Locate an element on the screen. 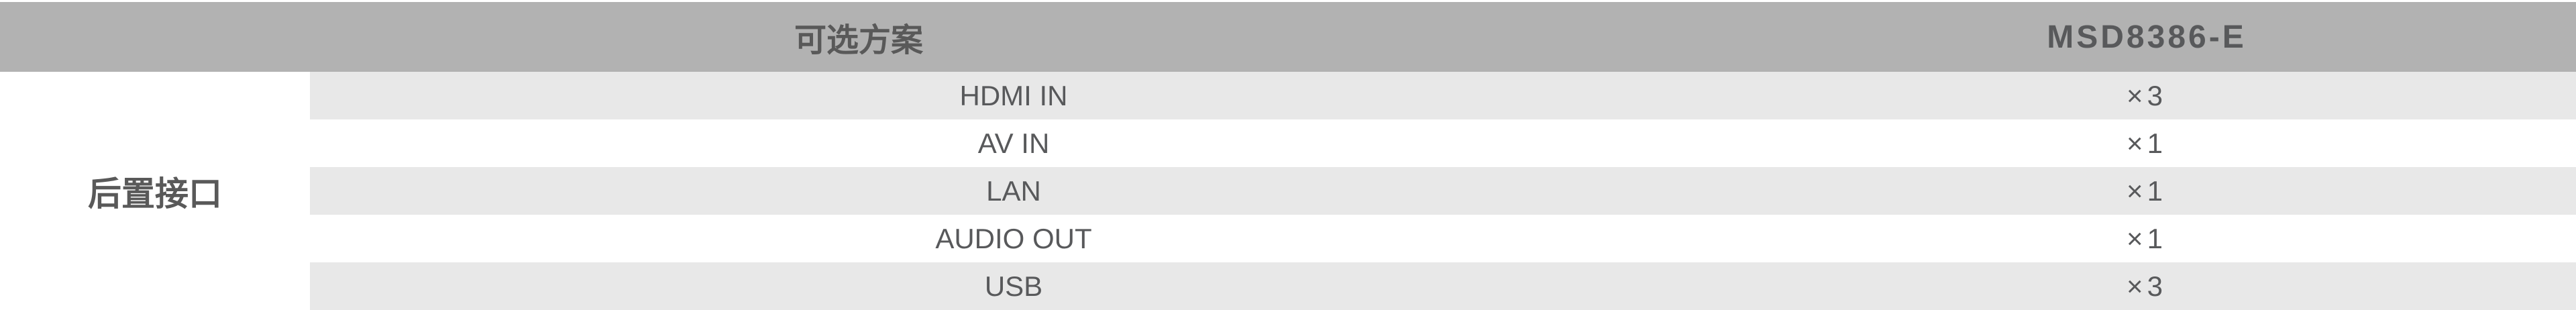  port-name-cell: USB is located at coordinates (1013, 286).